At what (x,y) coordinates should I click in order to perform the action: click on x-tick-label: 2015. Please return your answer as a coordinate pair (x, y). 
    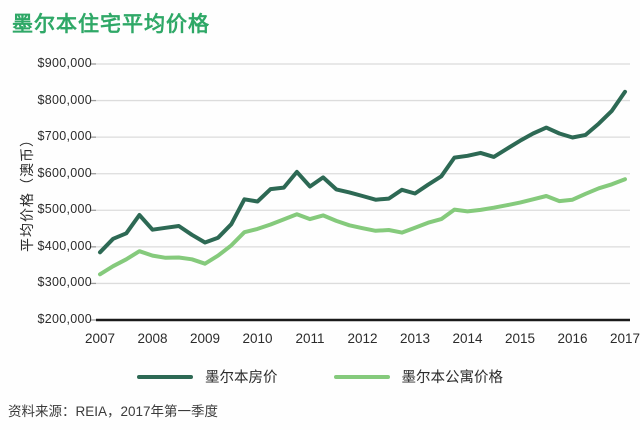
    Looking at the image, I should click on (520, 338).